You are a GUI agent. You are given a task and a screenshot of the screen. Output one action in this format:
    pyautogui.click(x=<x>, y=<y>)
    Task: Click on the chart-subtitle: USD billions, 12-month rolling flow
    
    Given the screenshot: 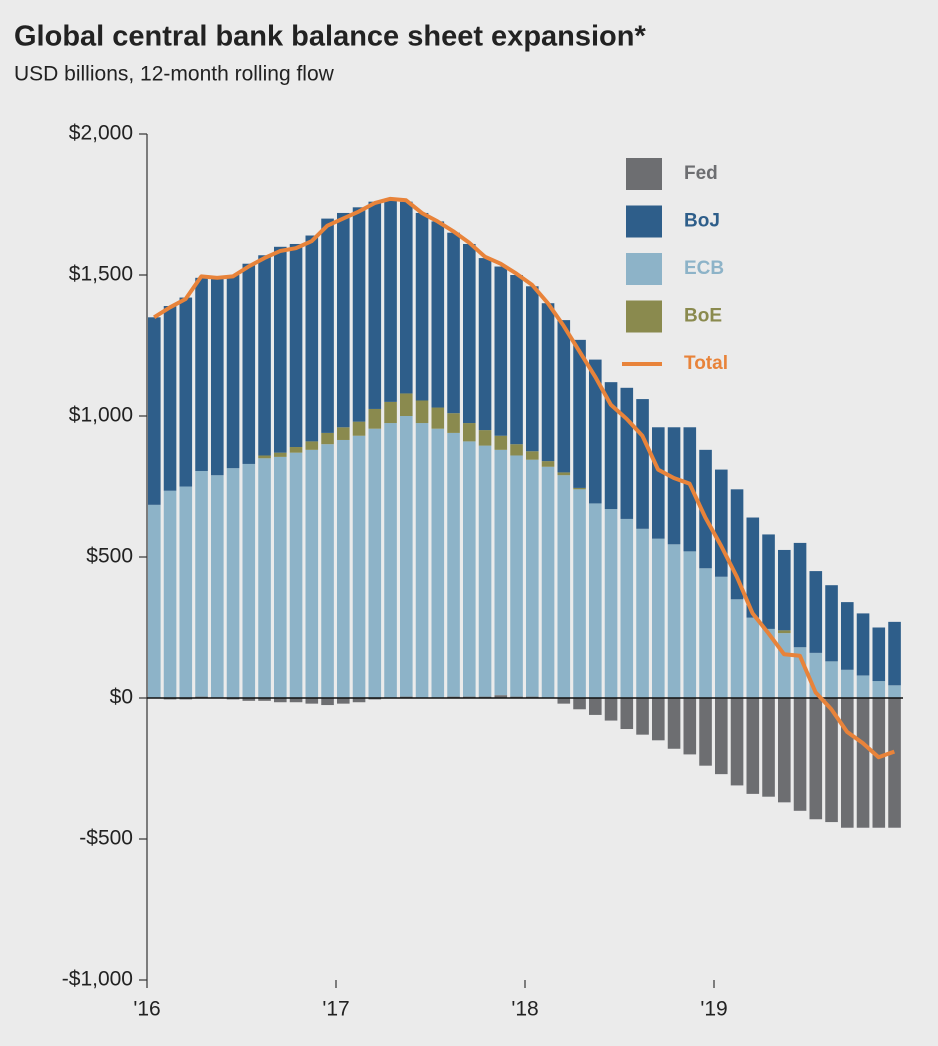 What is the action you would take?
    pyautogui.click(x=174, y=74)
    